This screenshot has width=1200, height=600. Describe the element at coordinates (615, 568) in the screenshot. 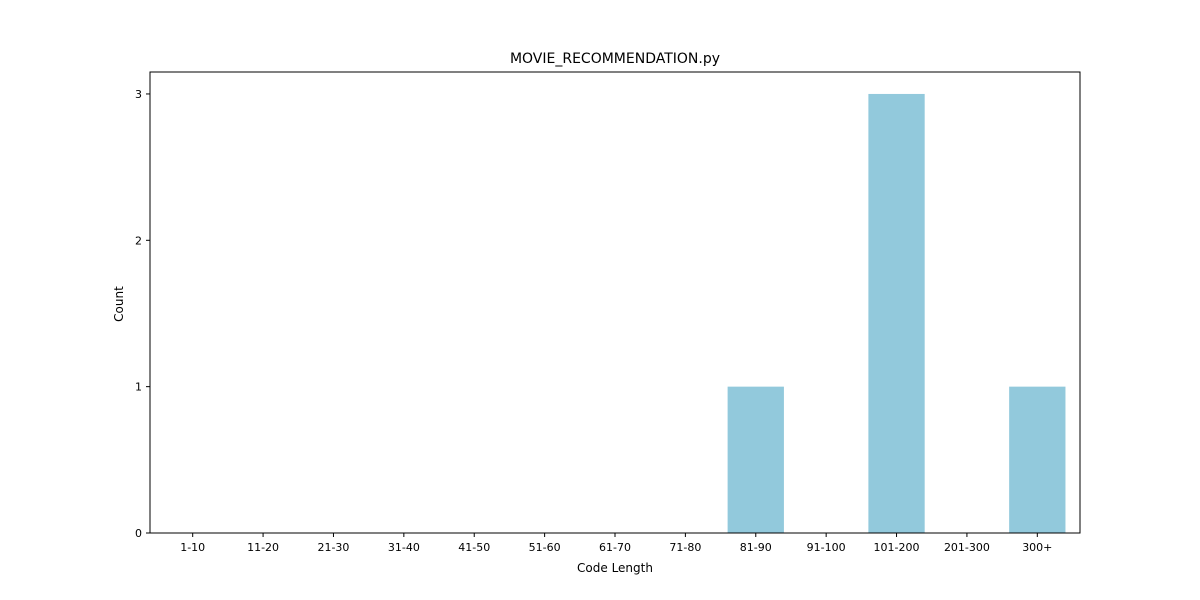

I see `x-axis-label: Code Length` at that location.